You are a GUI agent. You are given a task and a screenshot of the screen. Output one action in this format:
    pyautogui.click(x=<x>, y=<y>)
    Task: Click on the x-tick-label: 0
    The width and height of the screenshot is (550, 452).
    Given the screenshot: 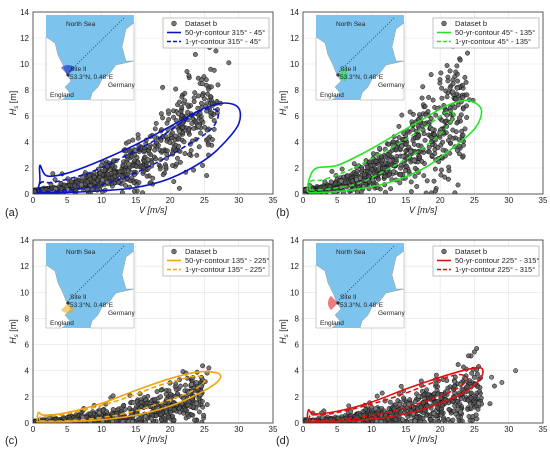 What is the action you would take?
    pyautogui.click(x=33, y=200)
    